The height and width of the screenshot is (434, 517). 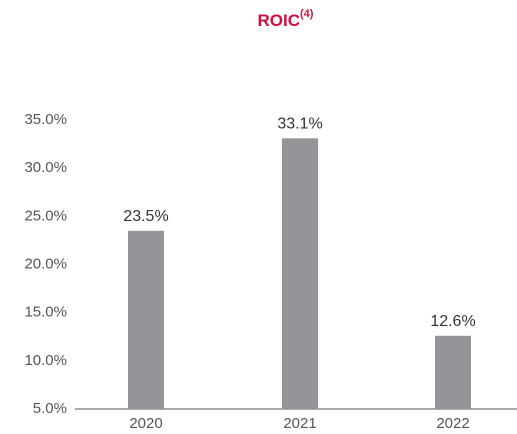 I want to click on title-text: ROIC, so click(x=279, y=20).